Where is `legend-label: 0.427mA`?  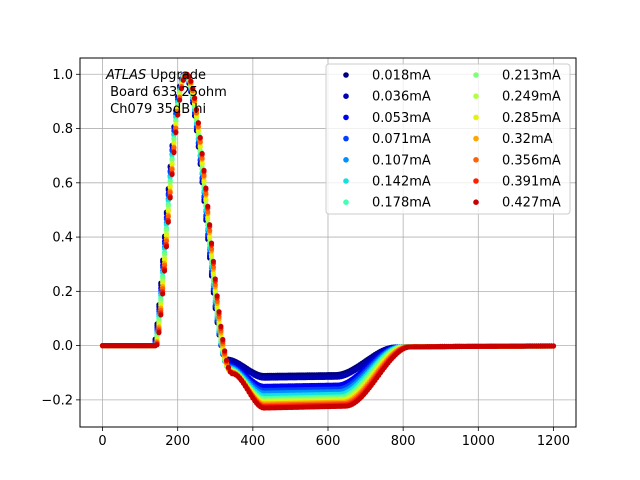 legend-label: 0.427mA is located at coordinates (531, 203).